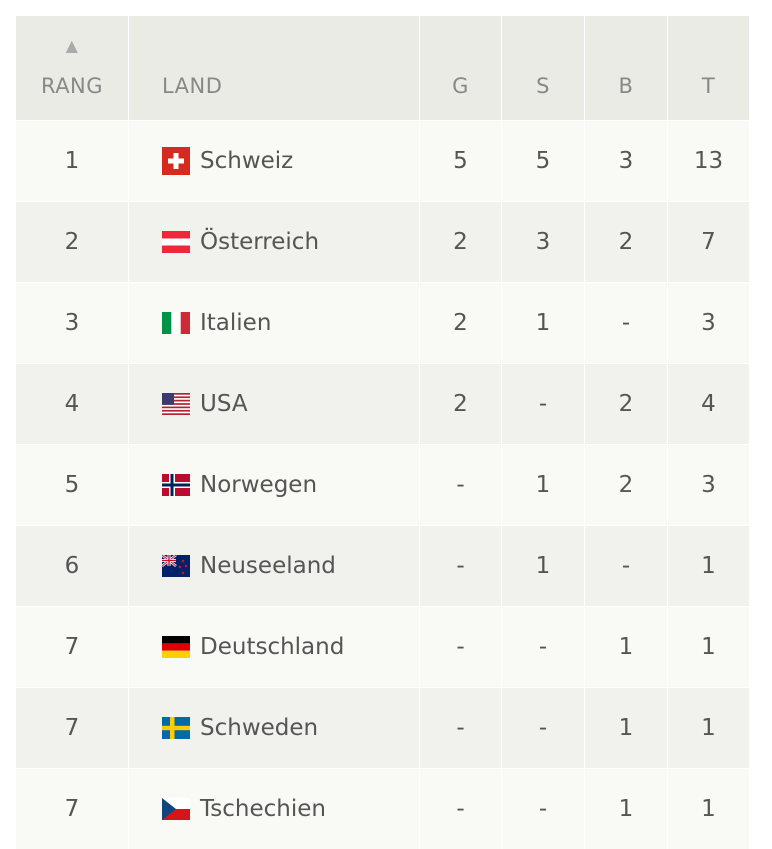 The image size is (772, 849). Describe the element at coordinates (224, 404) in the screenshot. I see `country-name: USA` at that location.